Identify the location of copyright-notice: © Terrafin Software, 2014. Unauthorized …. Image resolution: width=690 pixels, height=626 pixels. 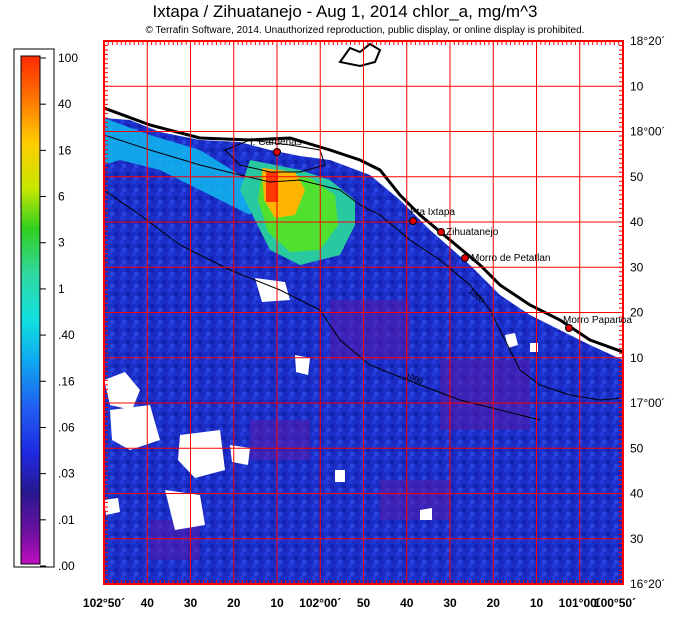
(365, 30).